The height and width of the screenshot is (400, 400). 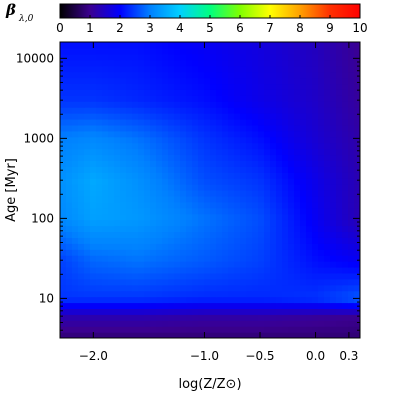 What do you see at coordinates (42, 218) in the screenshot?
I see `y-tick-label: 100` at bounding box center [42, 218].